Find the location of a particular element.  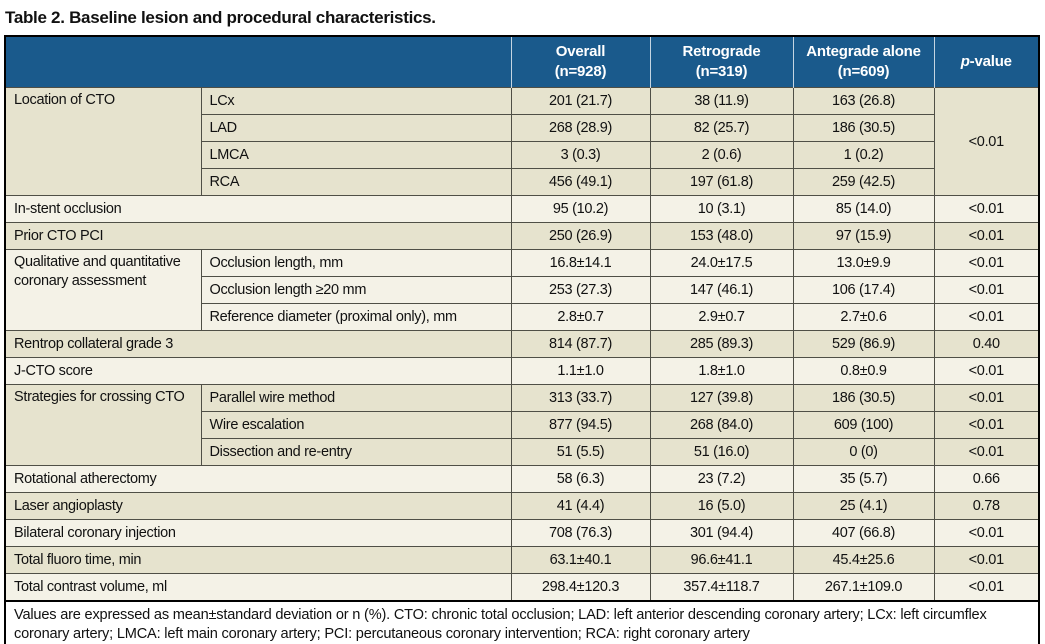

value-cell-retrograde: 24.0±17.5 is located at coordinates (721, 263).